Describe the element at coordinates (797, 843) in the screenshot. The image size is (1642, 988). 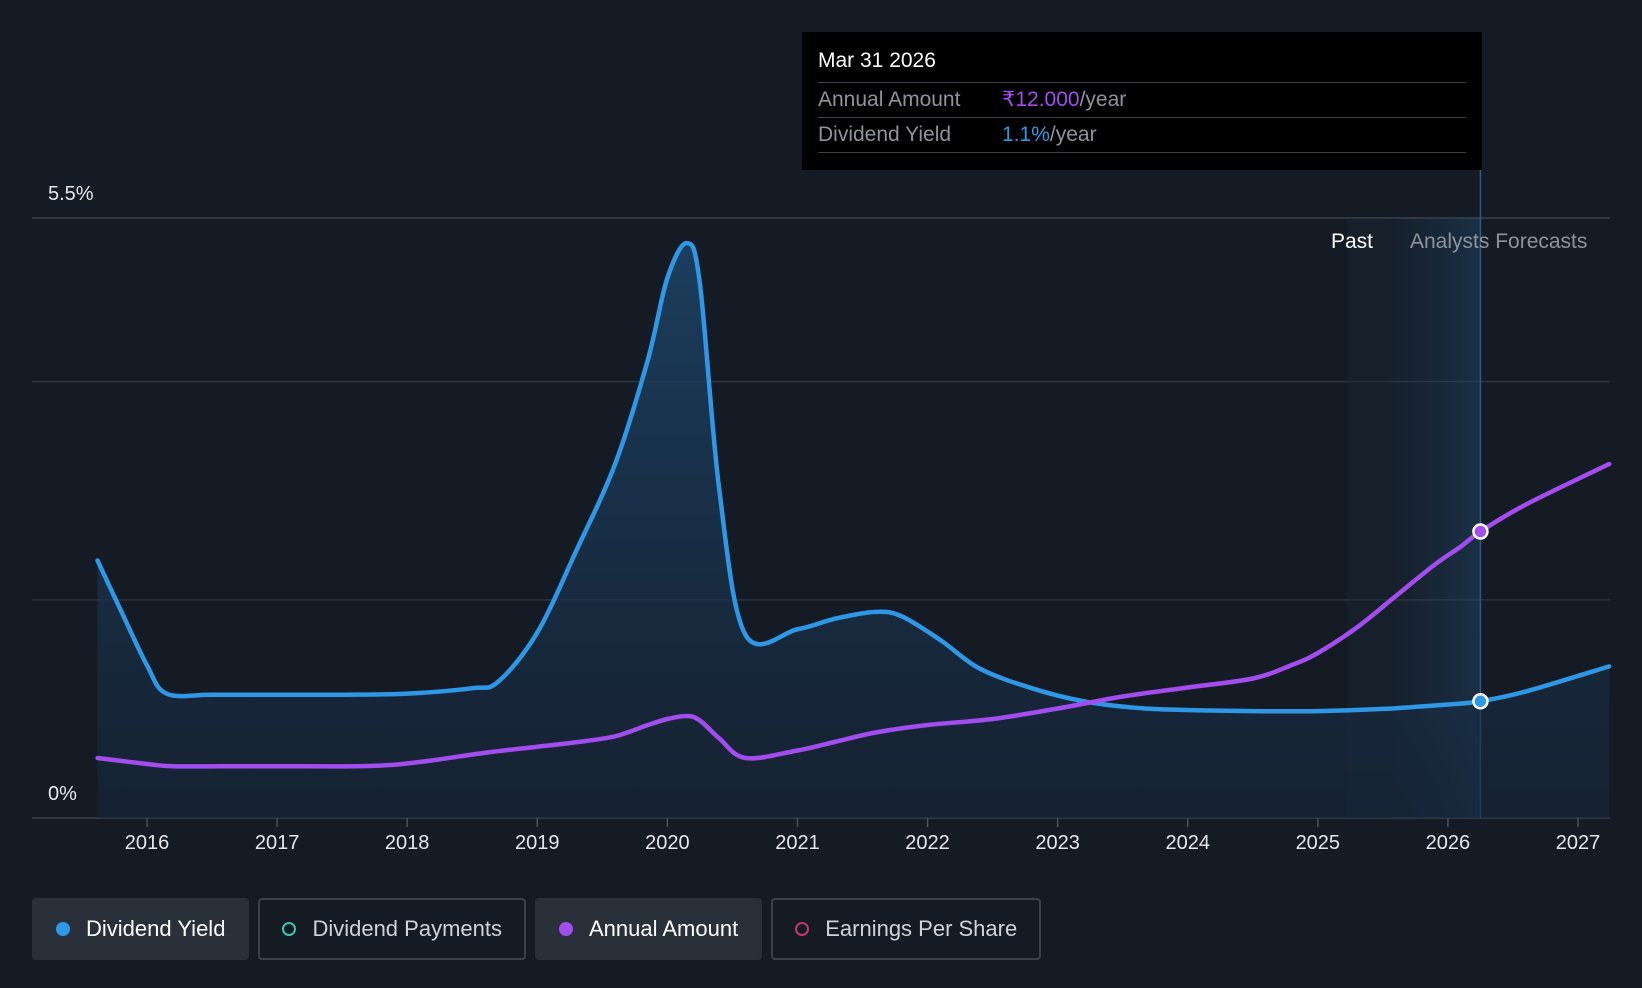
I see `x-tick-label-2021: 2021` at that location.